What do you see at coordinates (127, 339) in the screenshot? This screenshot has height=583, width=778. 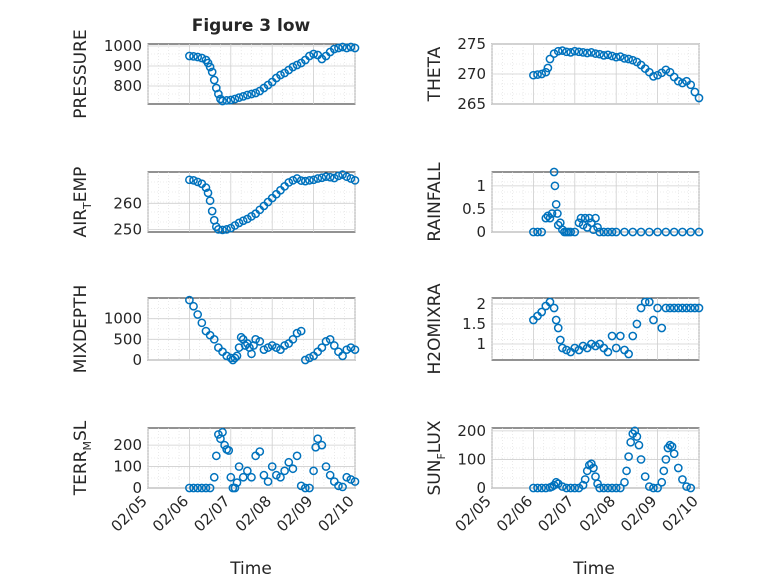 I see `y-tick-label-mixdepth: 500` at bounding box center [127, 339].